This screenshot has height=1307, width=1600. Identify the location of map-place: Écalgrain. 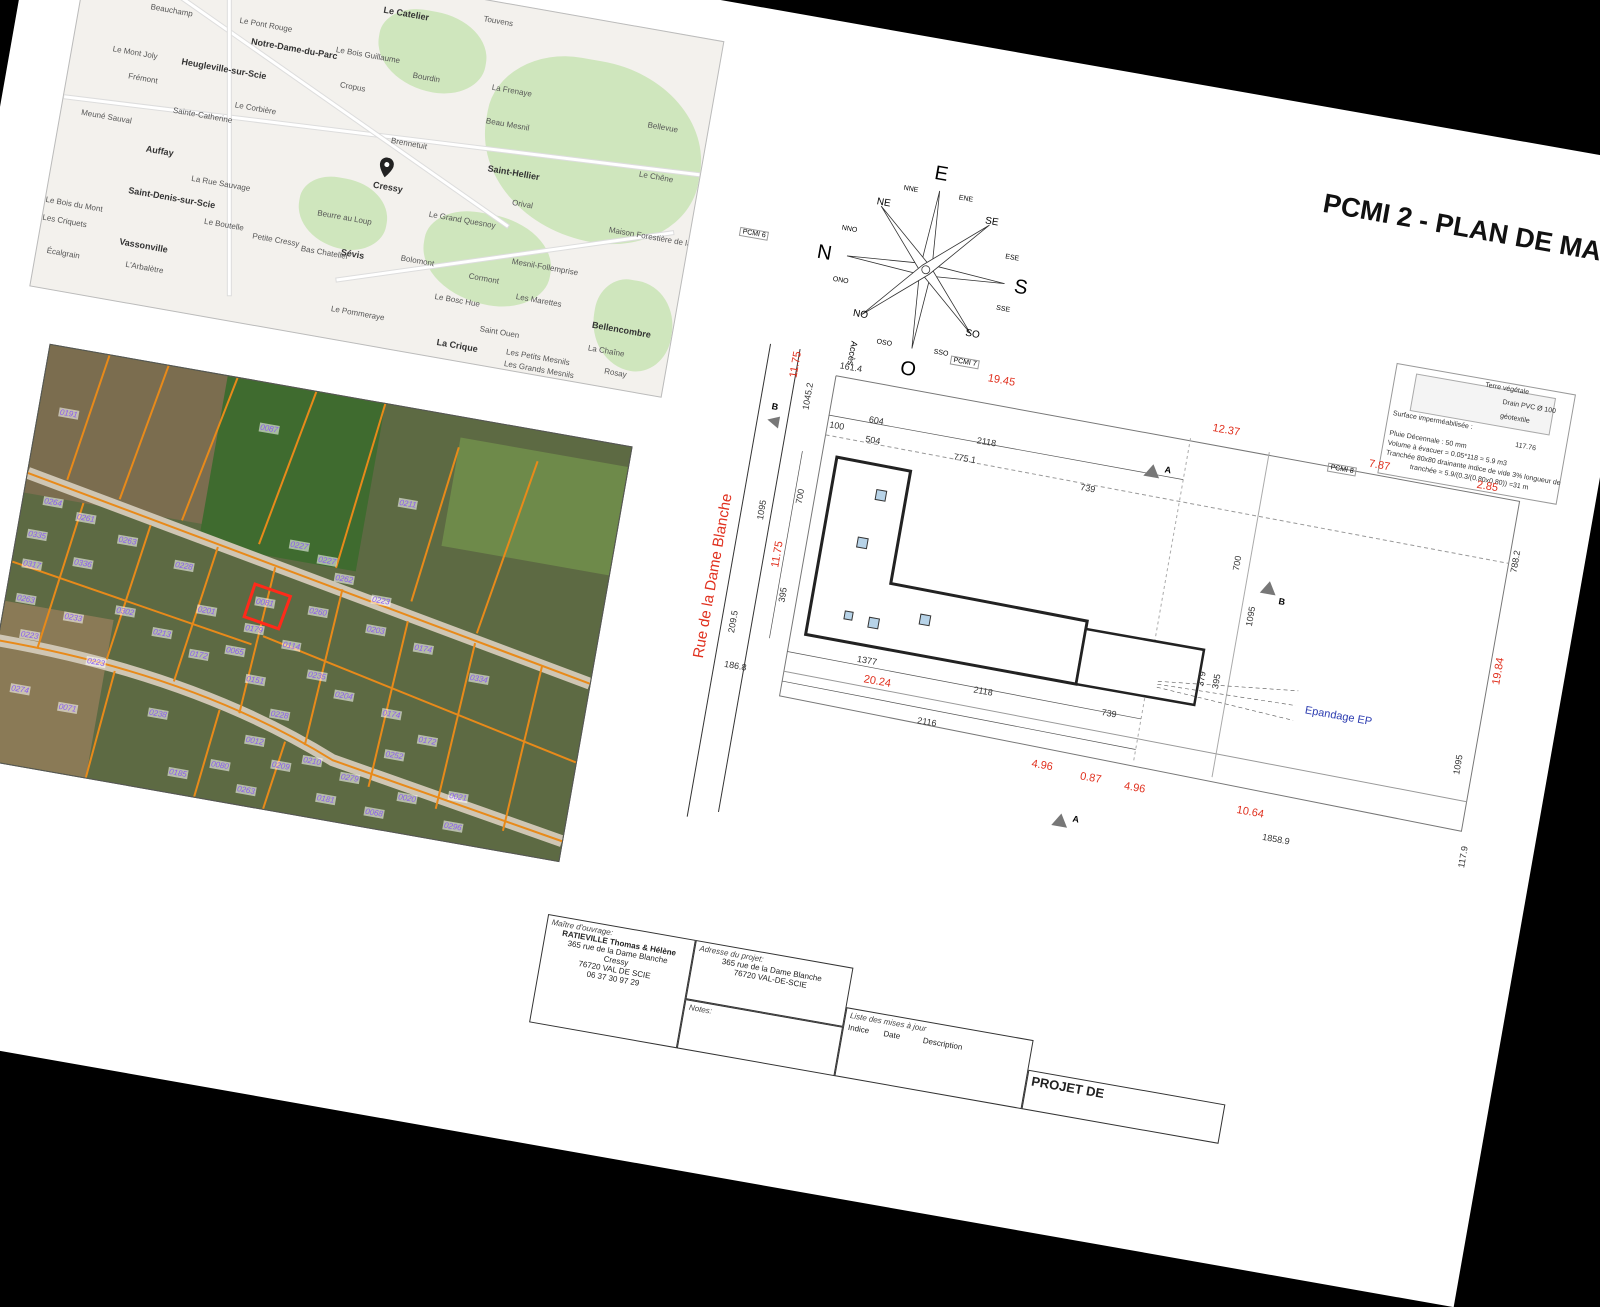
(63, 253).